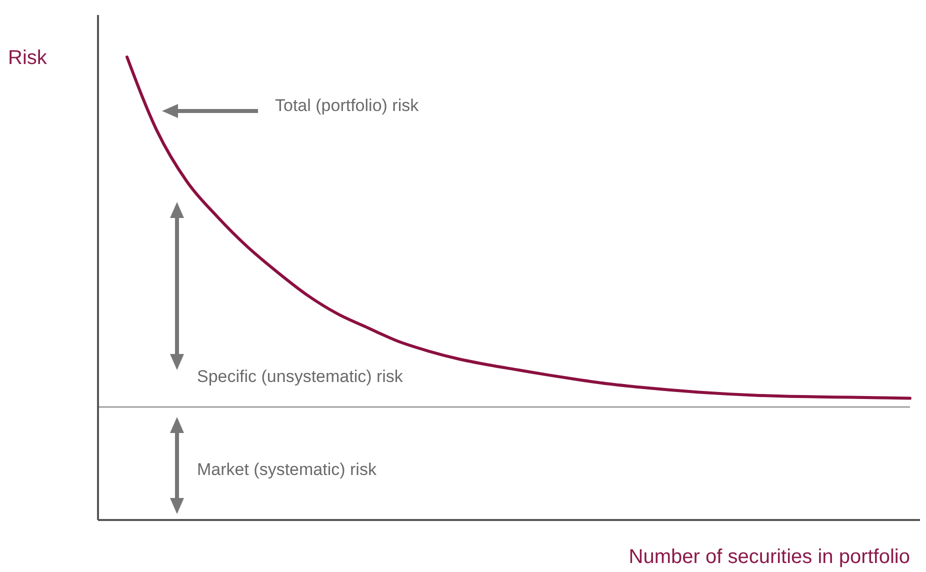 This screenshot has width=926, height=572. What do you see at coordinates (769, 557) in the screenshot?
I see `x-axis-title: Number of securities in portfolio` at bounding box center [769, 557].